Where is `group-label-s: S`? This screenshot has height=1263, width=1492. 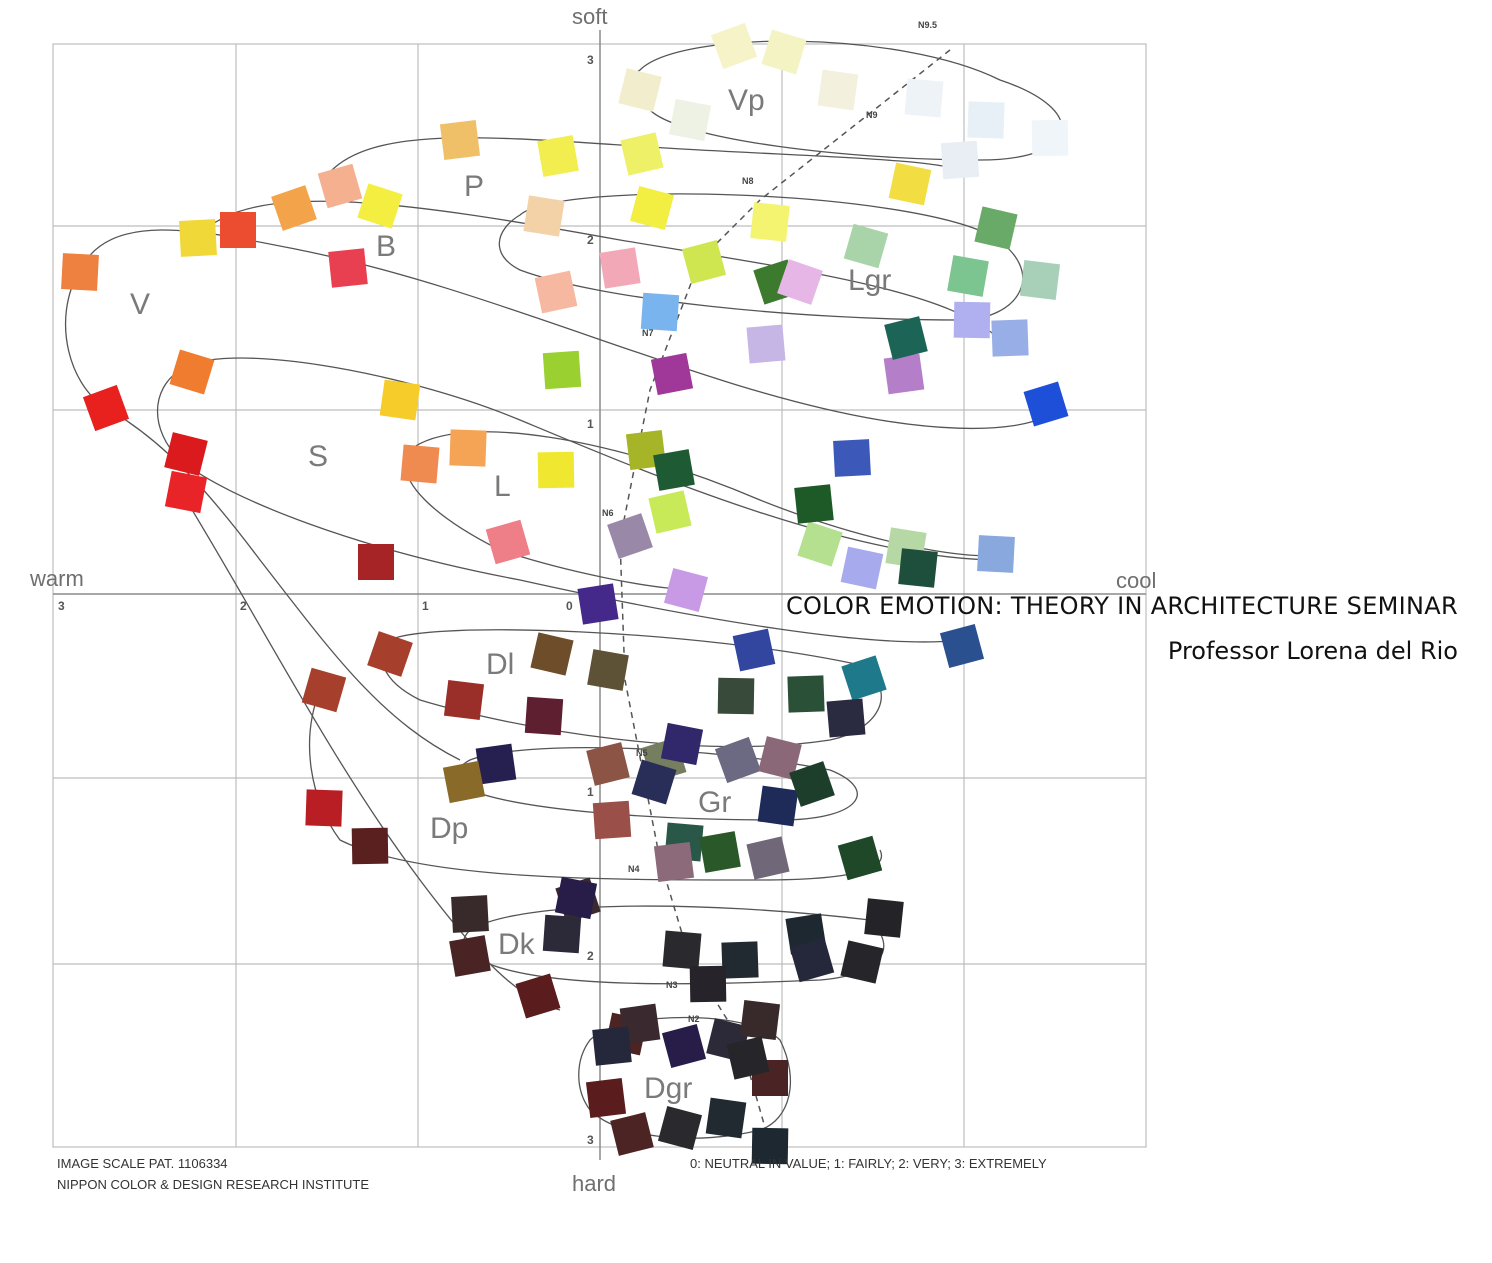
group-label-s: S is located at coordinates (318, 456).